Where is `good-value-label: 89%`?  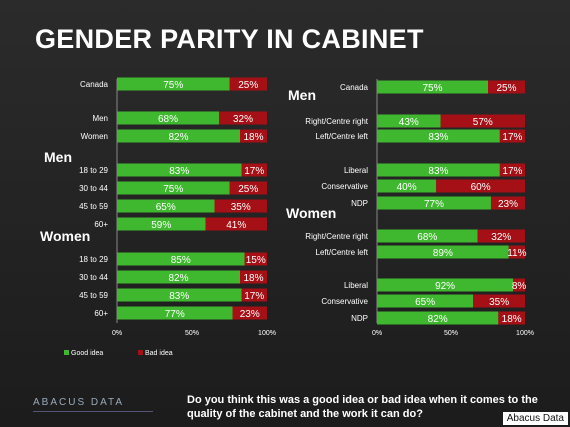
good-value-label: 89% is located at coordinates (443, 253).